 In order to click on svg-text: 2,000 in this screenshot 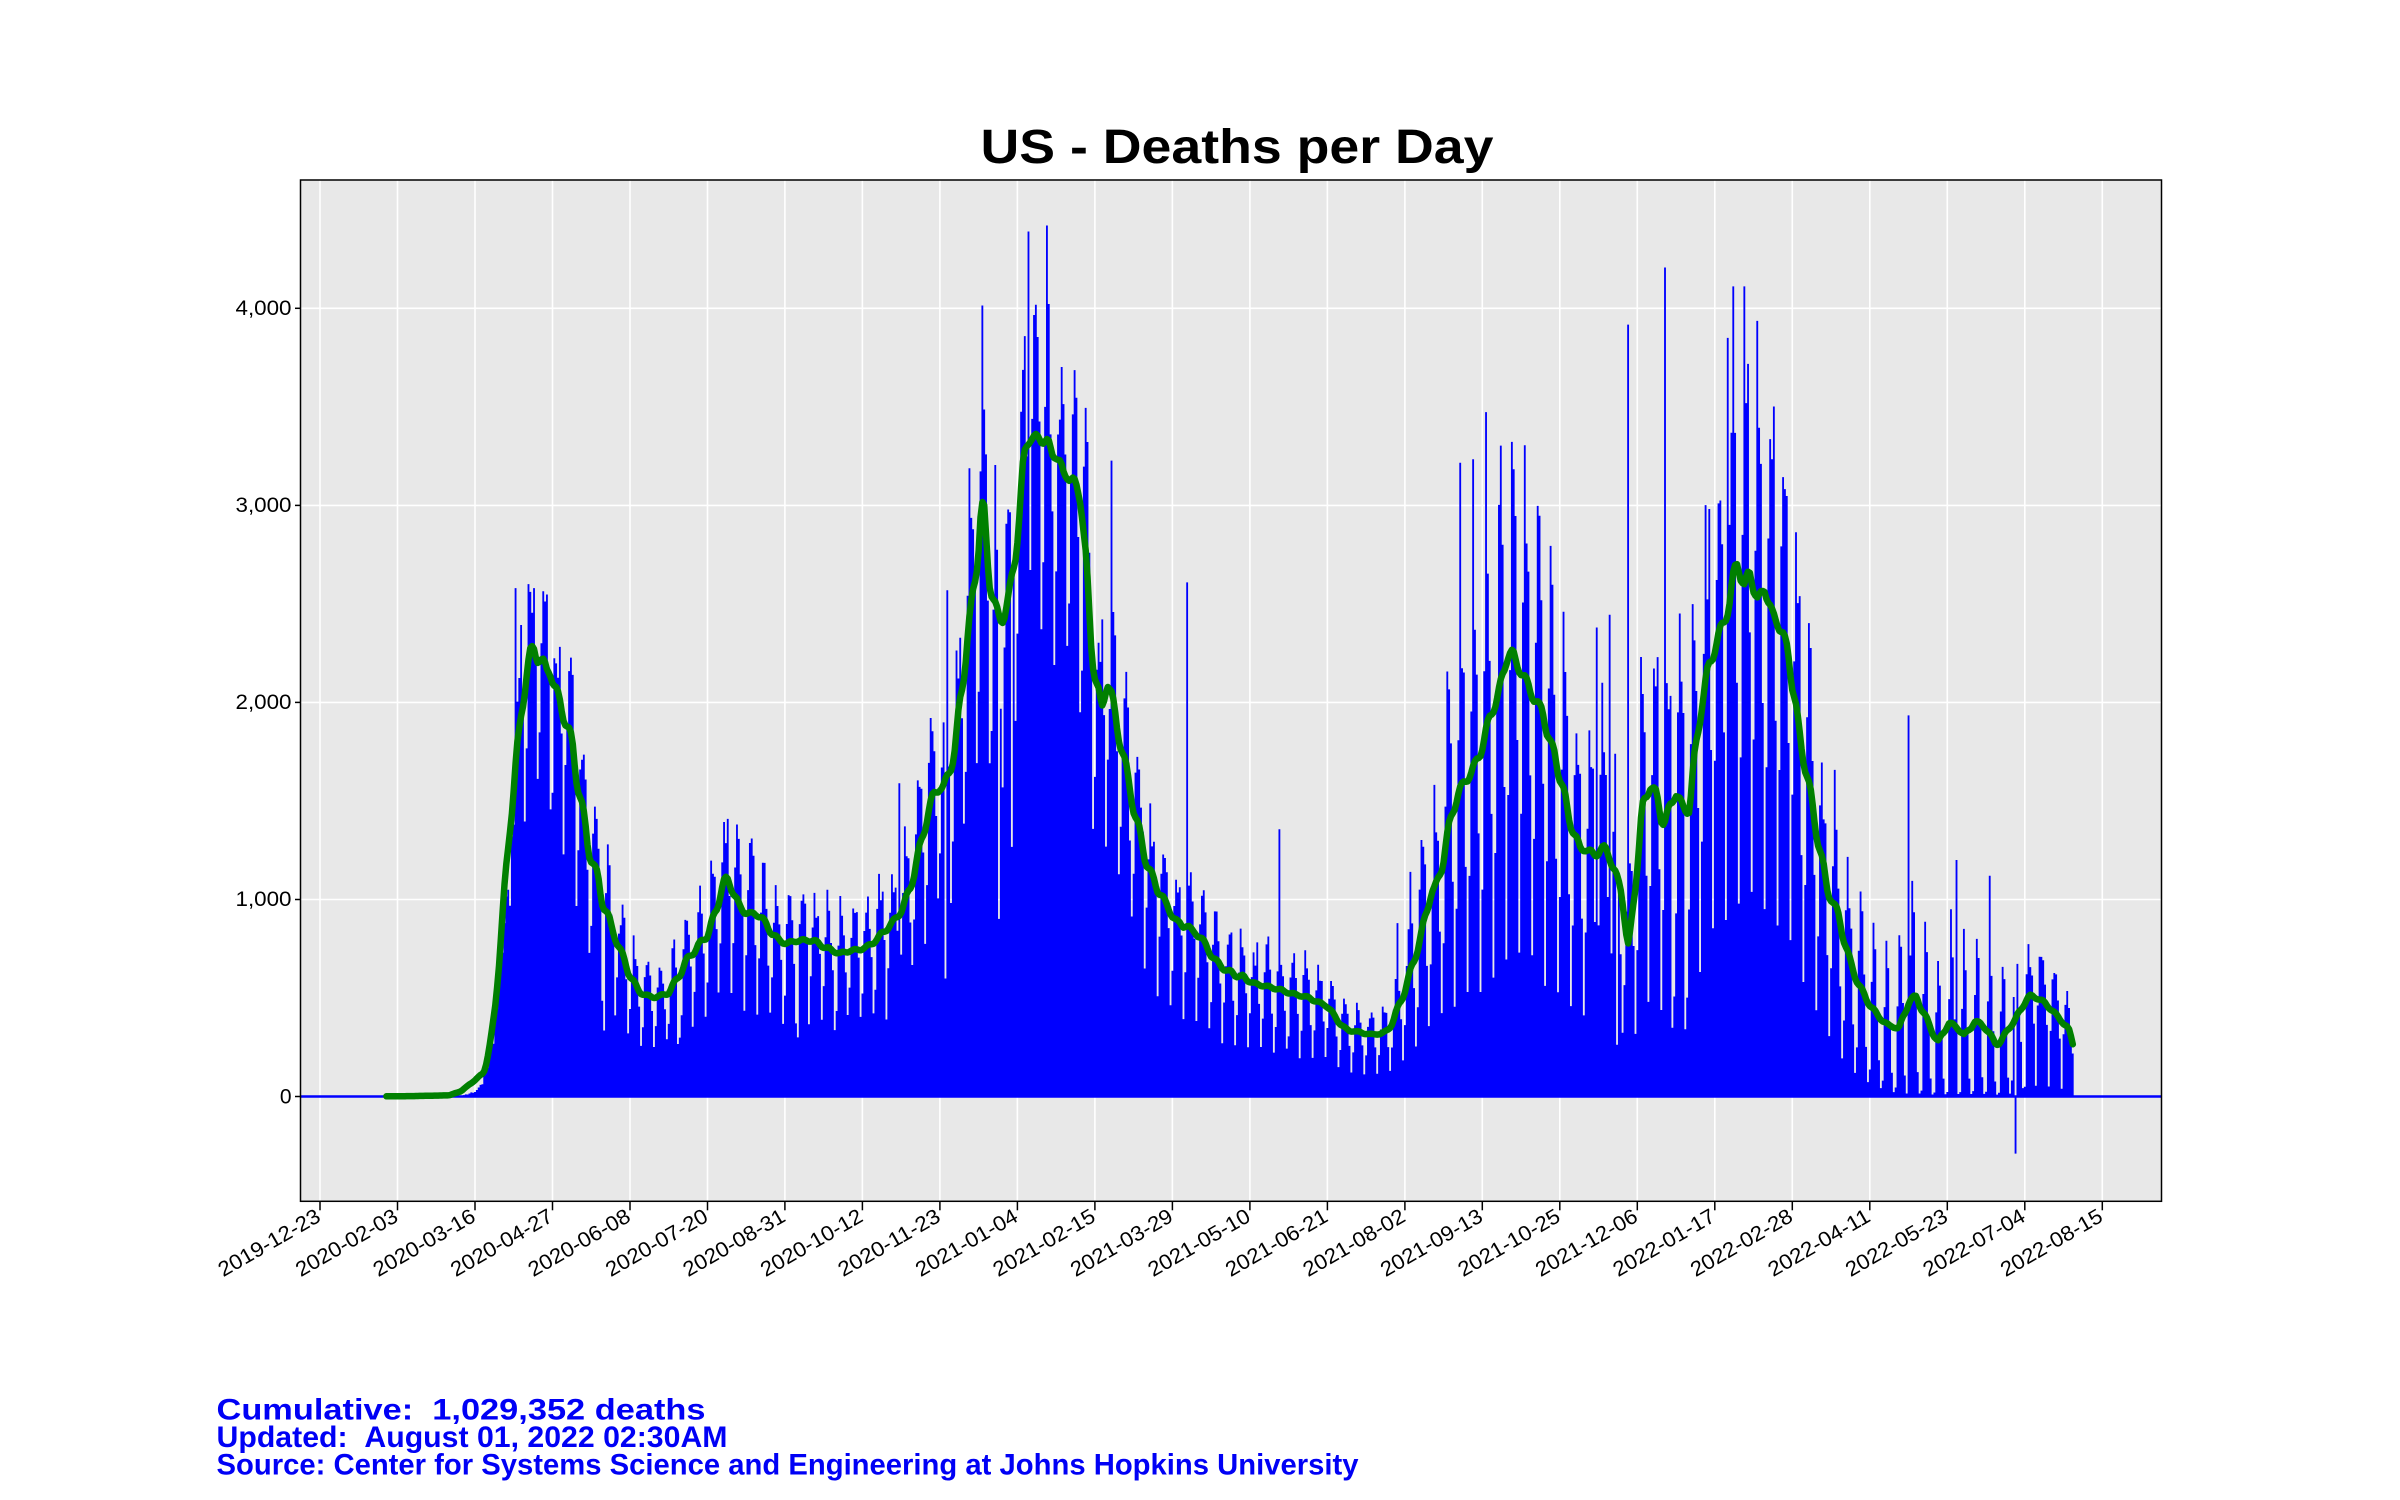, I will do `click(264, 702)`.